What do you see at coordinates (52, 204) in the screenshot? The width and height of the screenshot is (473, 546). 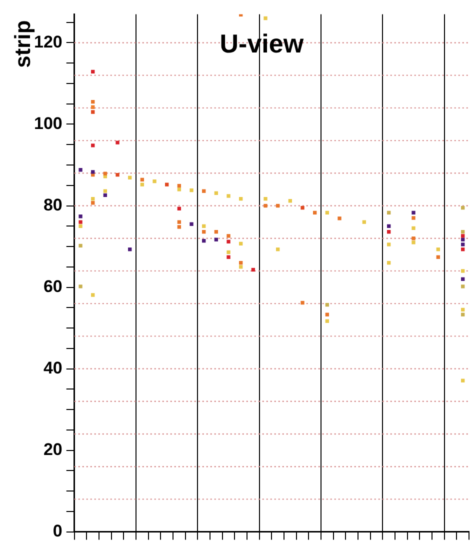 I see `y-tick-label: 80` at bounding box center [52, 204].